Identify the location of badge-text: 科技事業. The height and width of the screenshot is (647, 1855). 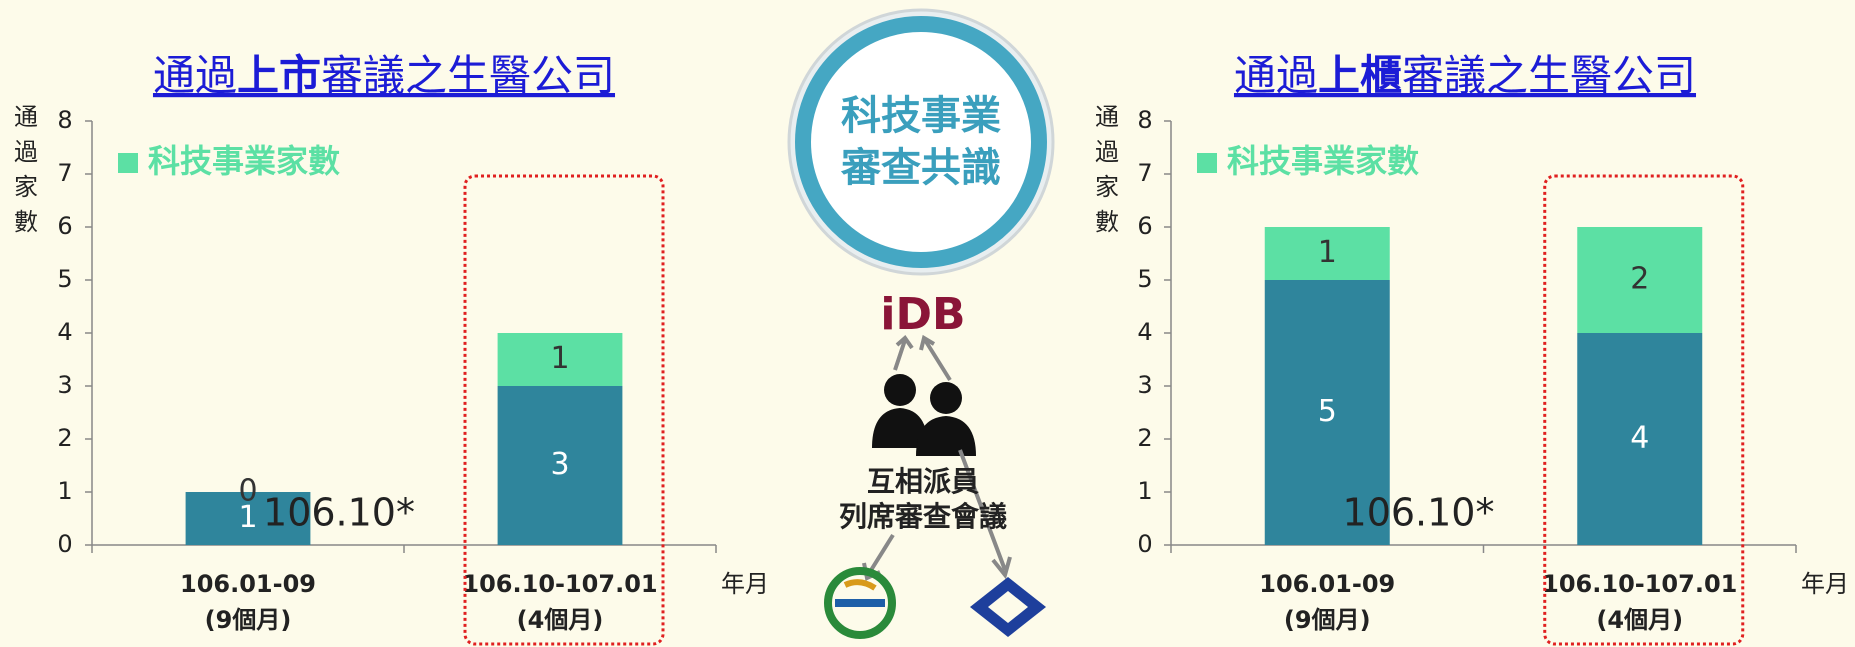
(921, 116).